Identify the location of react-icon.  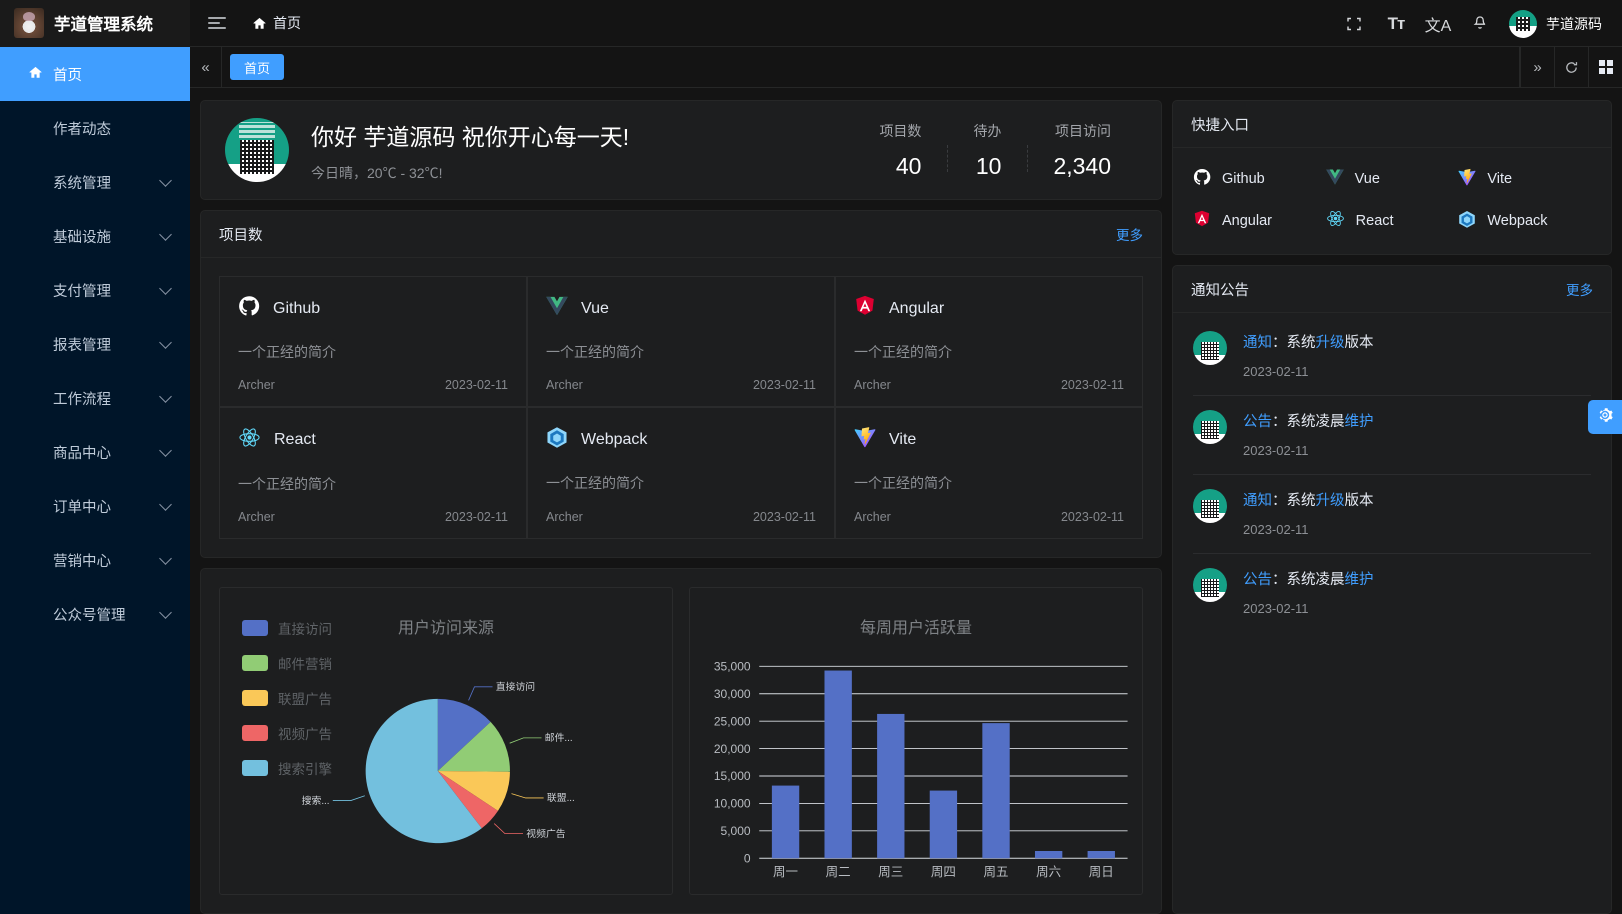
(1335, 220).